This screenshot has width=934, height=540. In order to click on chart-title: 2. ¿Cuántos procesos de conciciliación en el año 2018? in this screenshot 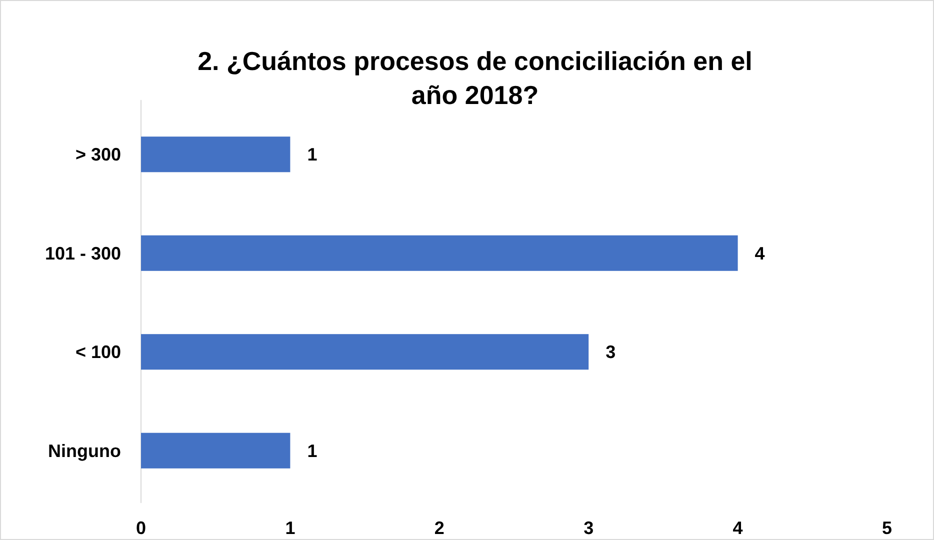, I will do `click(475, 78)`.